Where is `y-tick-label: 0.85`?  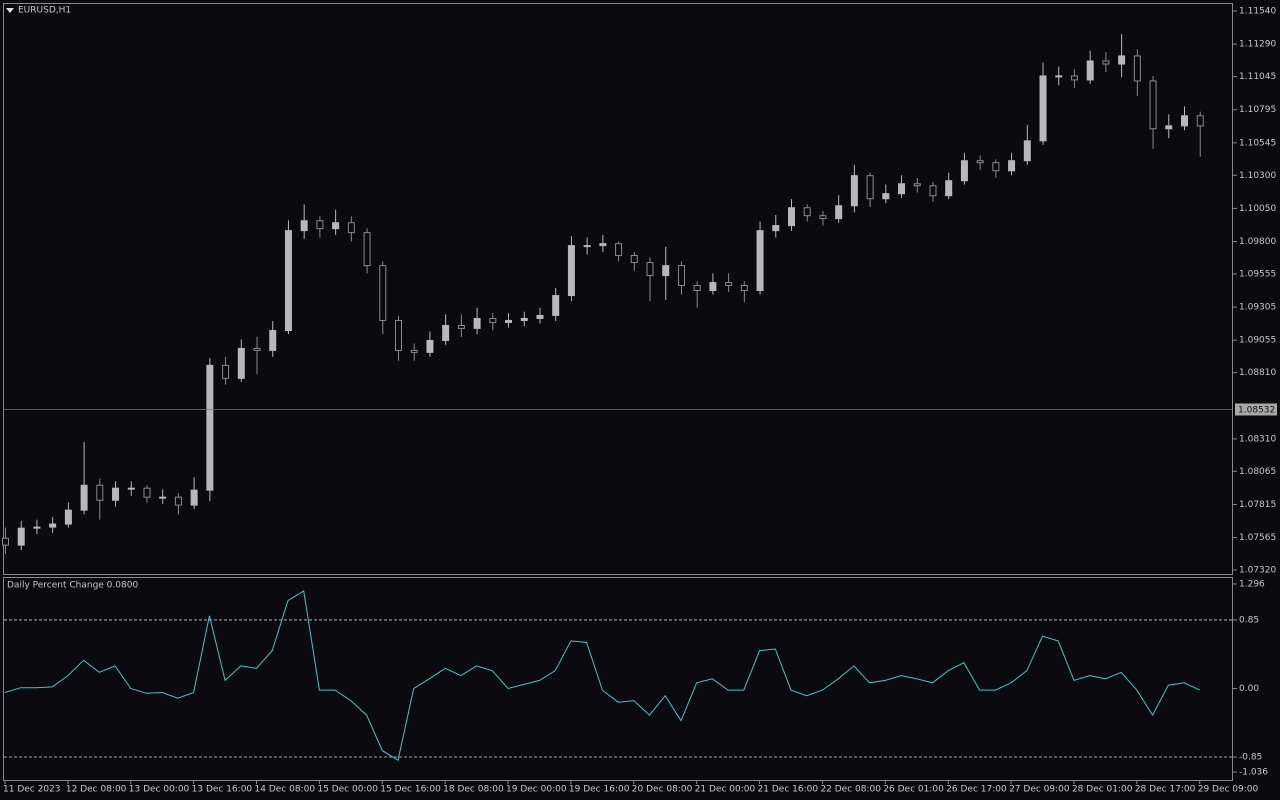
y-tick-label: 0.85 is located at coordinates (1249, 620).